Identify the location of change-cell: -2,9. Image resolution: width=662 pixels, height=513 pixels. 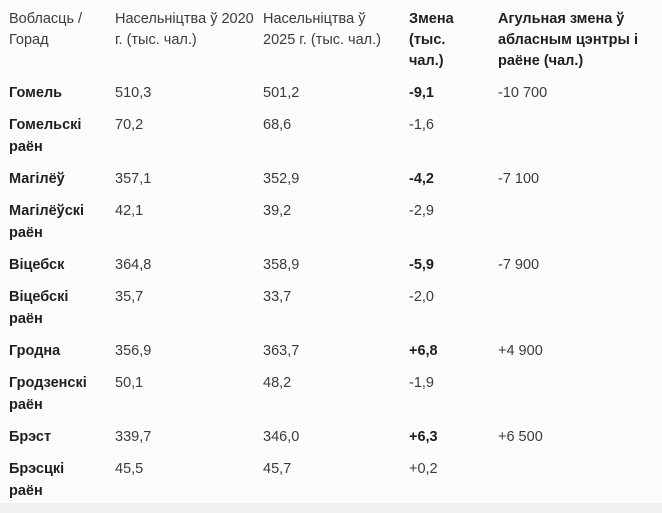
(421, 211).